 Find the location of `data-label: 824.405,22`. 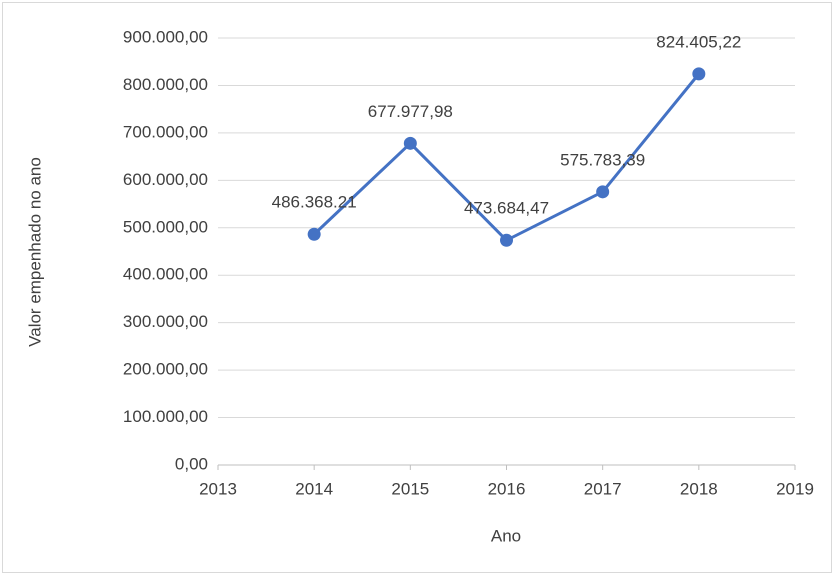

data-label: 824.405,22 is located at coordinates (698, 41).